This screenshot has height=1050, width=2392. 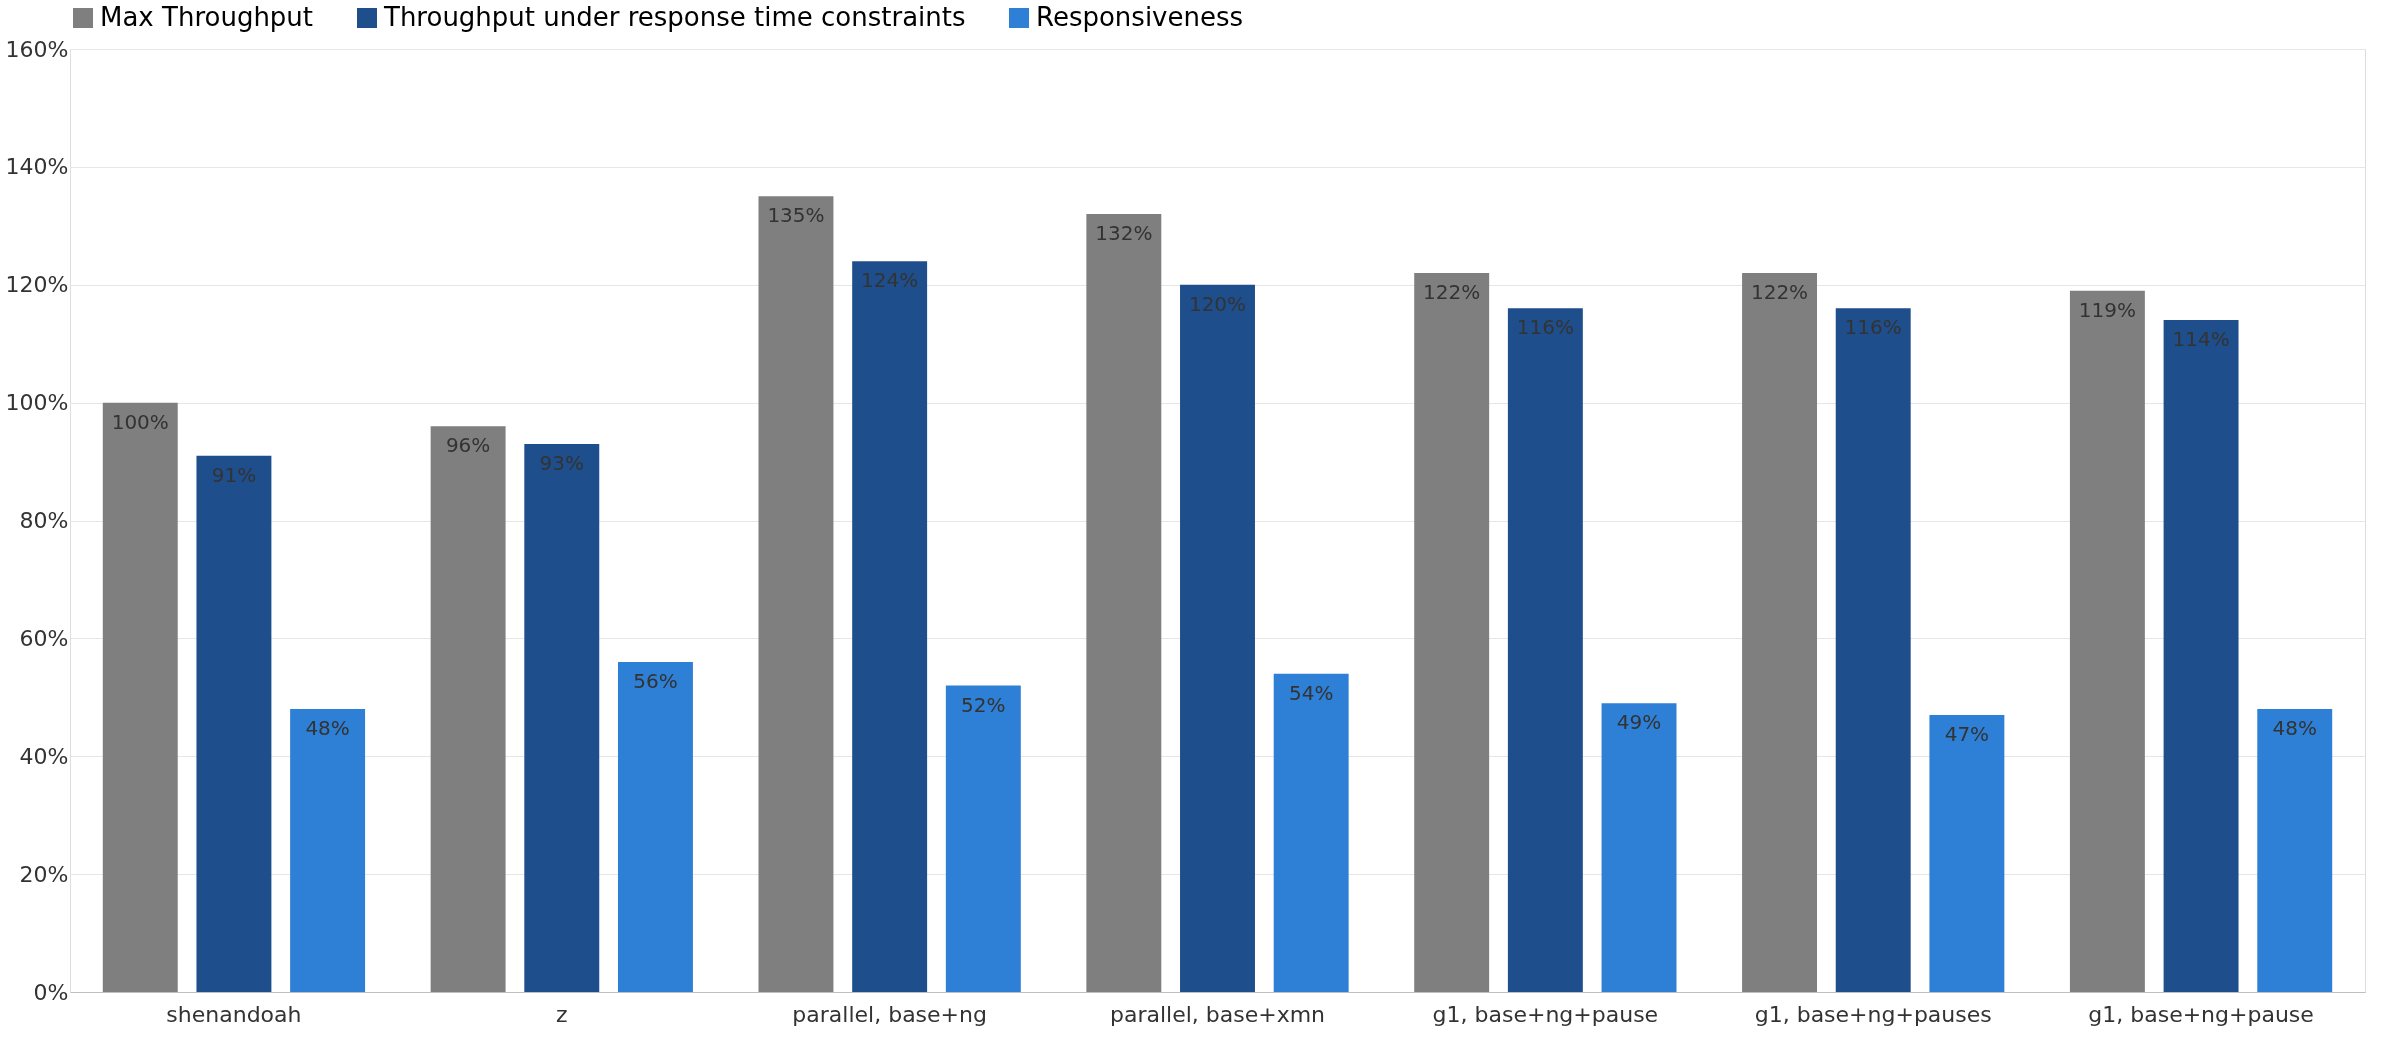 I want to click on x-tick-label: shenandoah, so click(x=234, y=1014).